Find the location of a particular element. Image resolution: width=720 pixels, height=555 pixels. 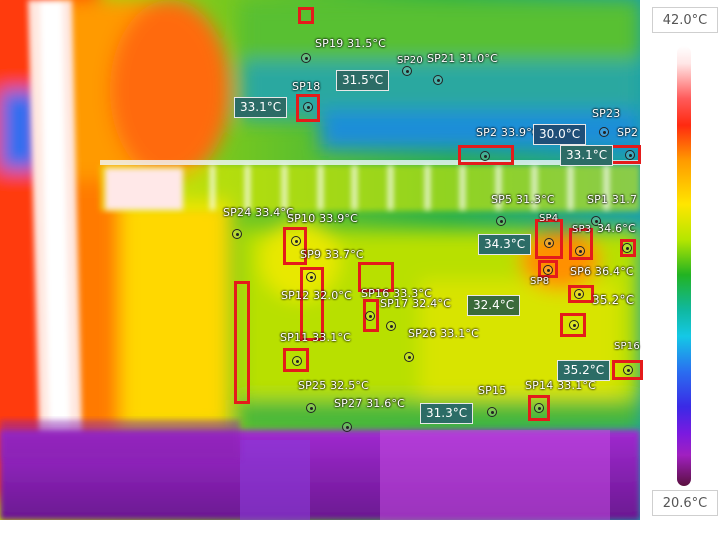

spot-label: SP3 is located at coordinates (582, 229).